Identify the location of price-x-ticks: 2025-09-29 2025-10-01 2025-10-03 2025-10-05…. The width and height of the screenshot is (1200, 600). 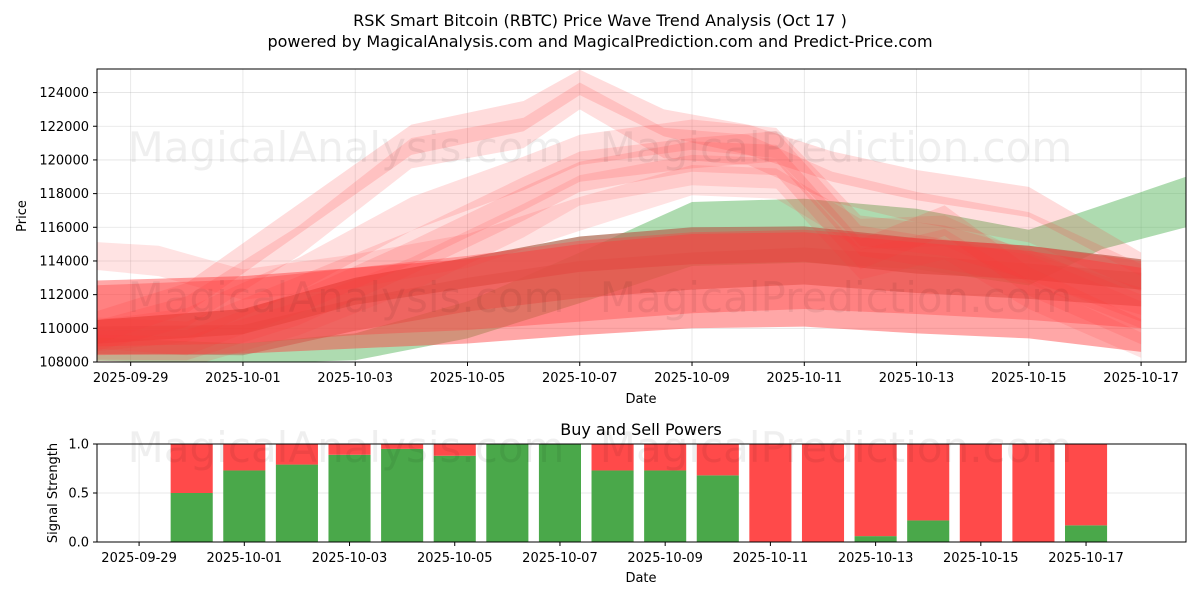
(636, 374).